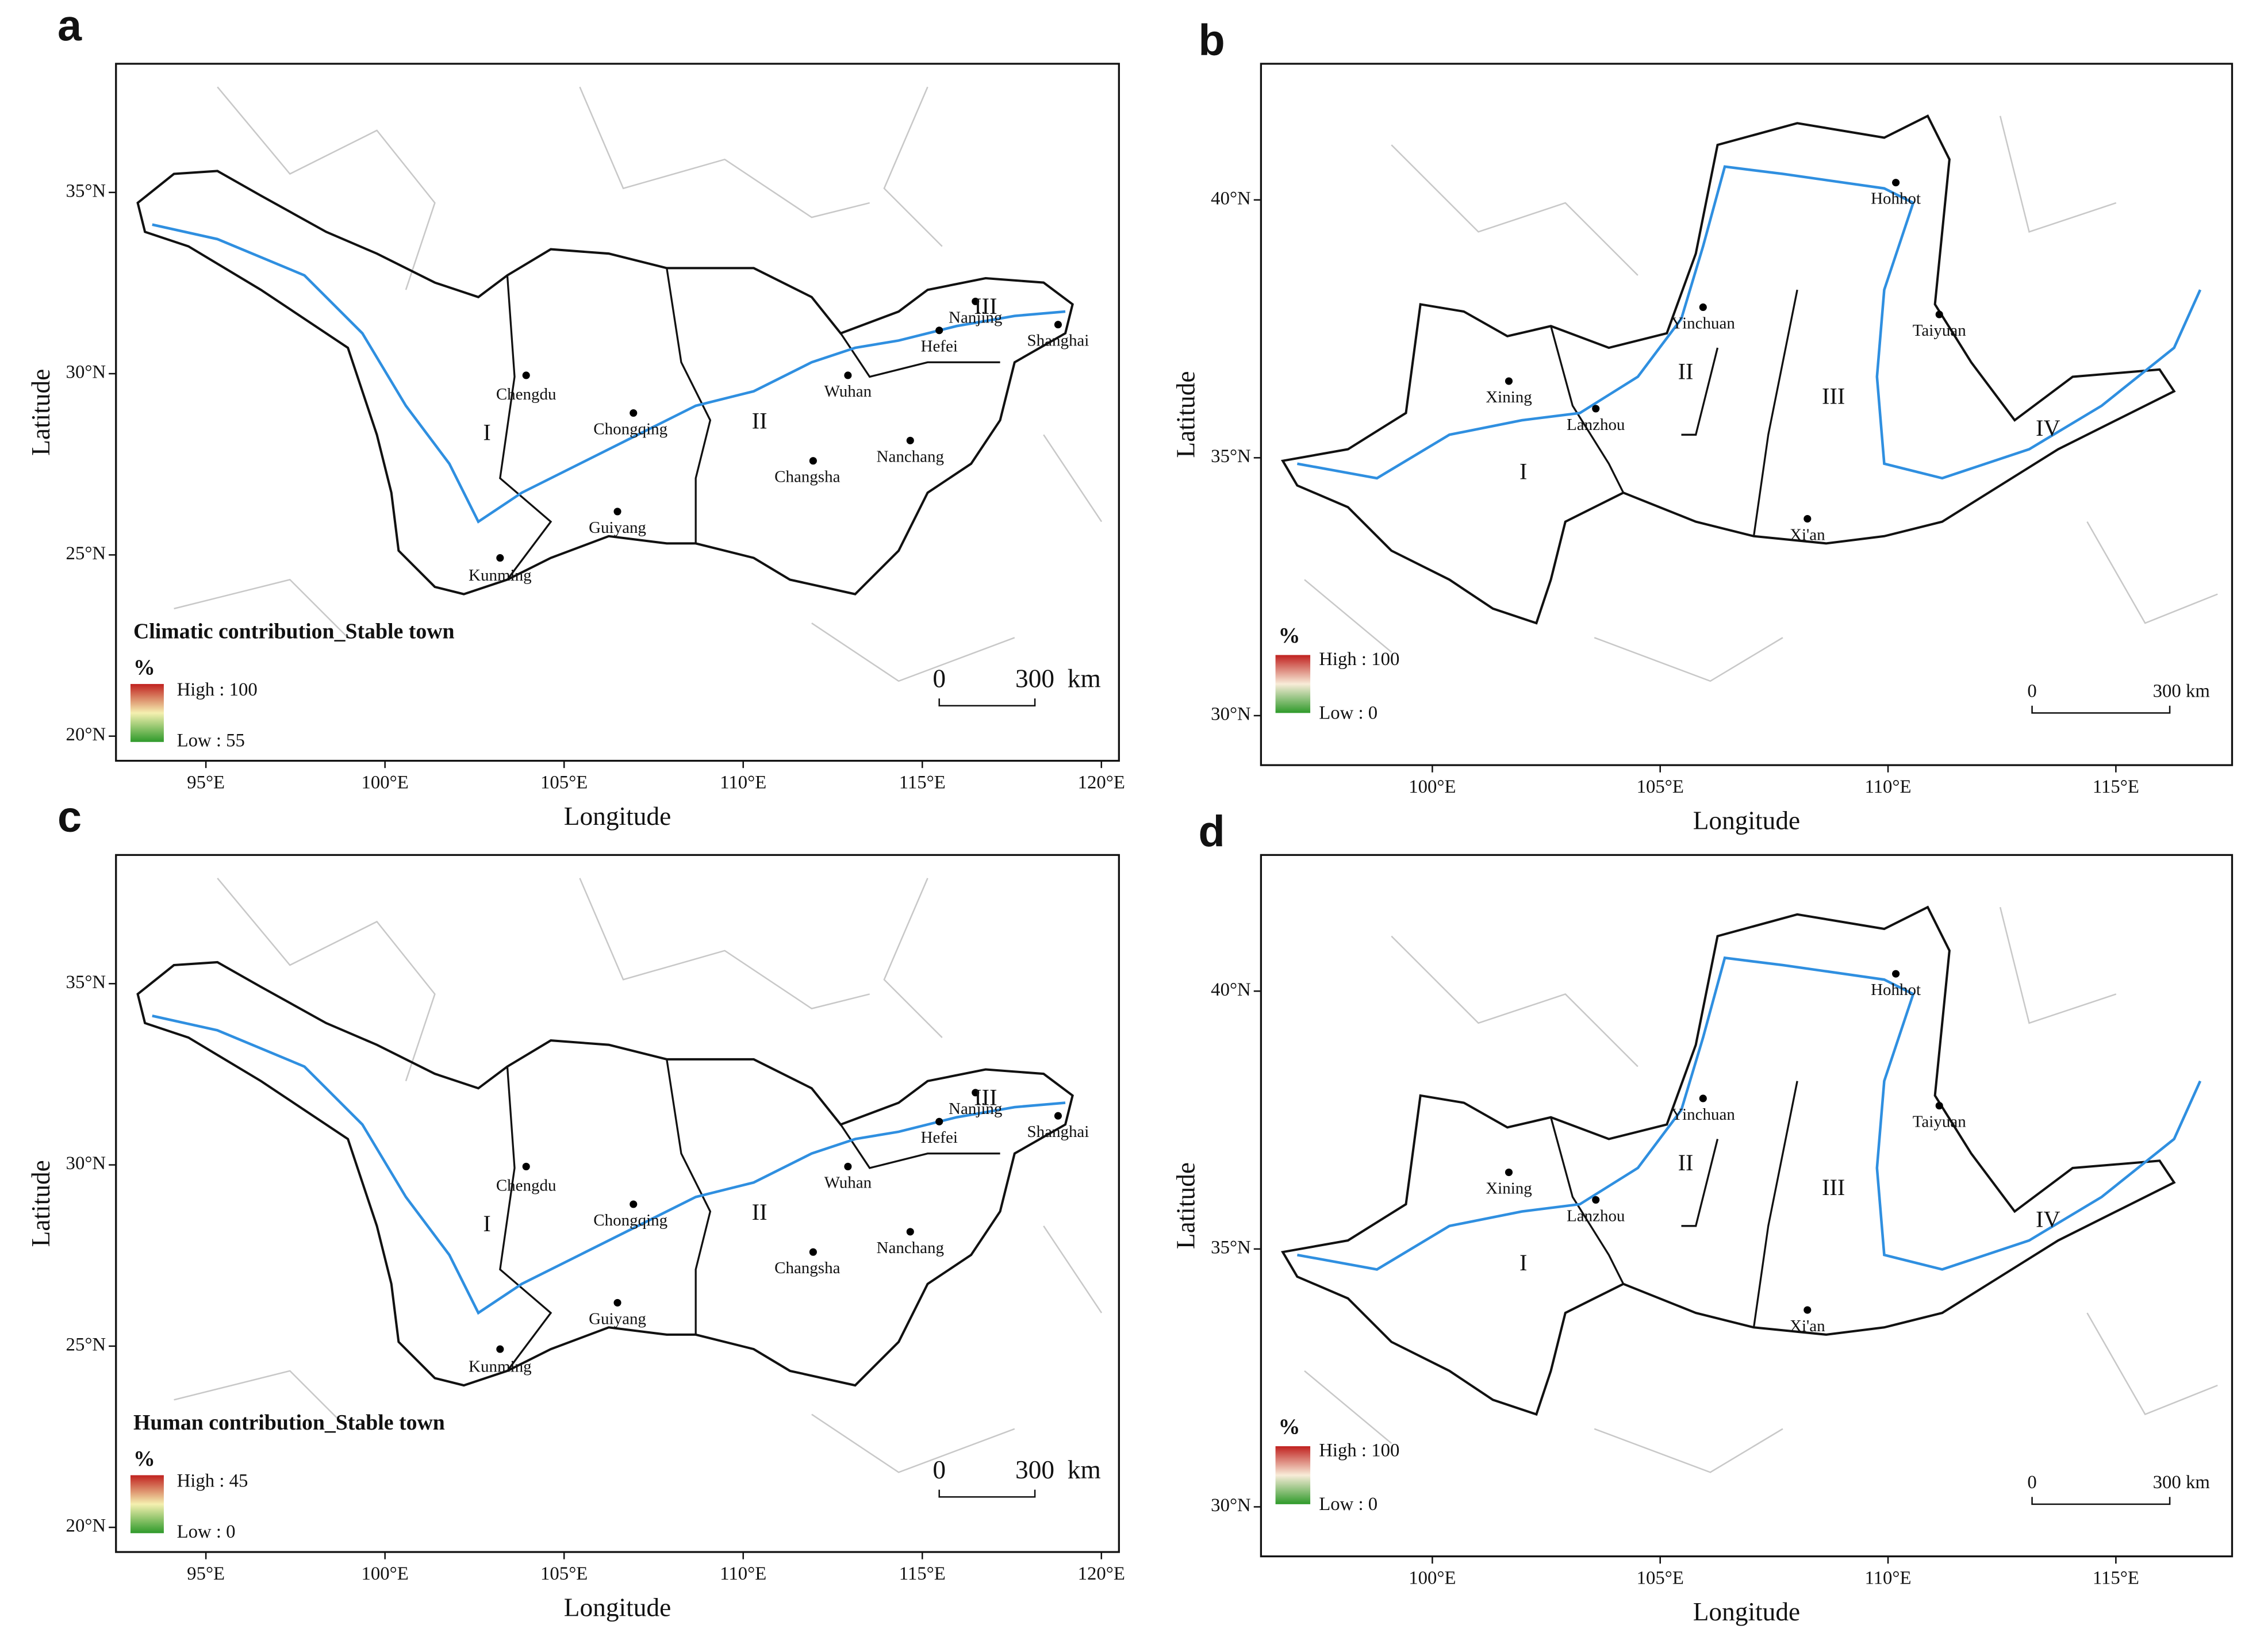 This screenshot has width=2264, height=1652. What do you see at coordinates (40, 1204) in the screenshot?
I see `y-axis-title: Latitude` at bounding box center [40, 1204].